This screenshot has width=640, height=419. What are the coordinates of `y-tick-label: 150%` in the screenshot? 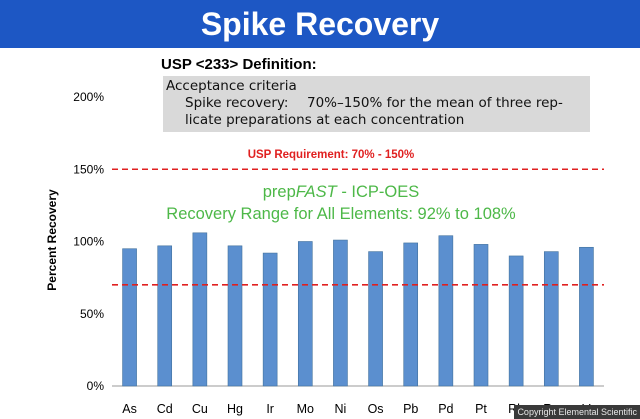 It's located at (88, 169).